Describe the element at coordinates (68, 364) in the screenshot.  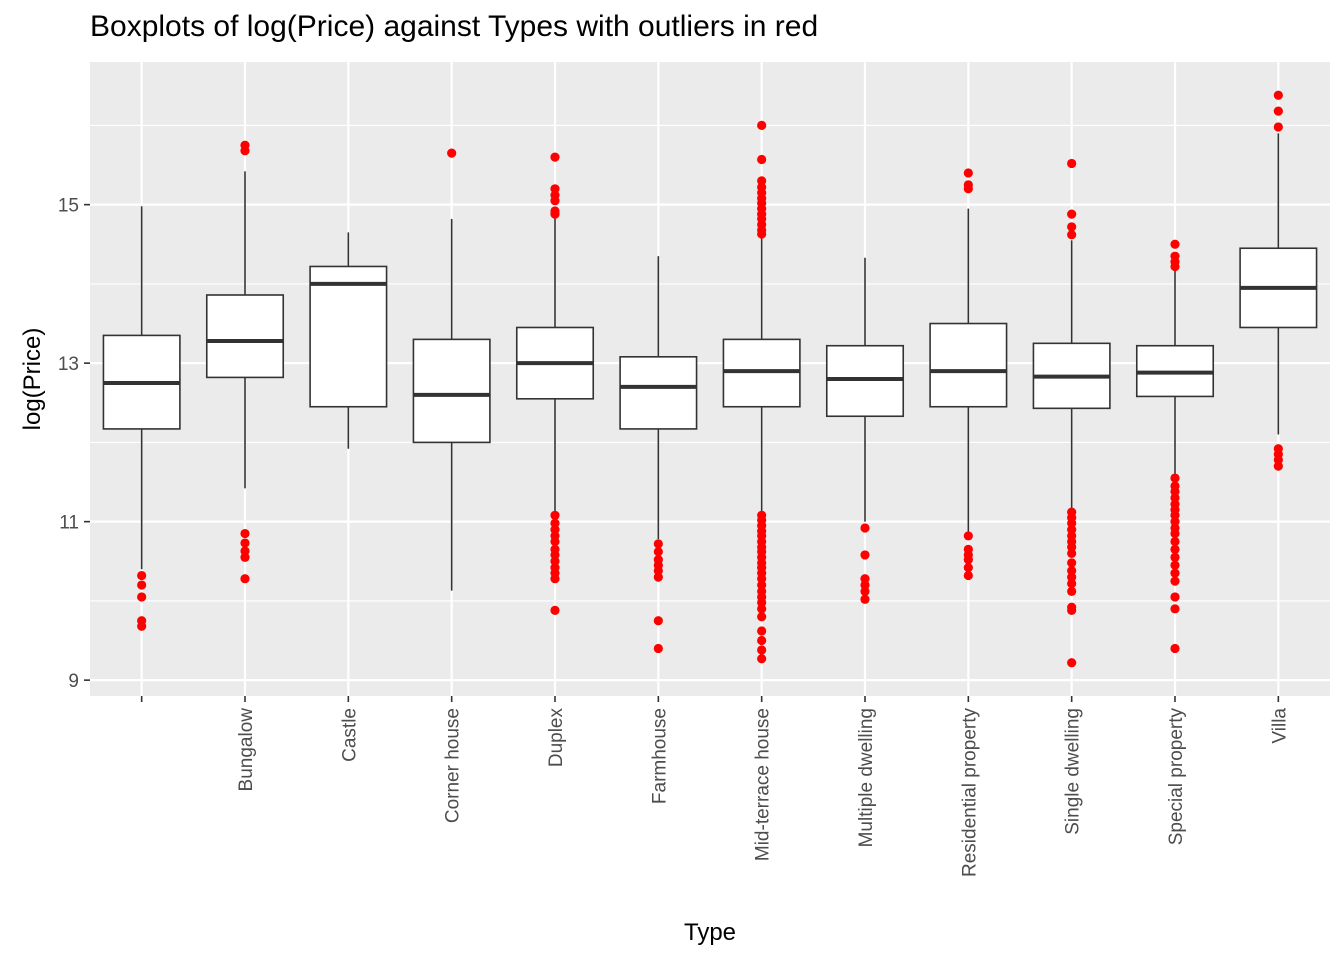
I see `y-tick-label: 13` at that location.